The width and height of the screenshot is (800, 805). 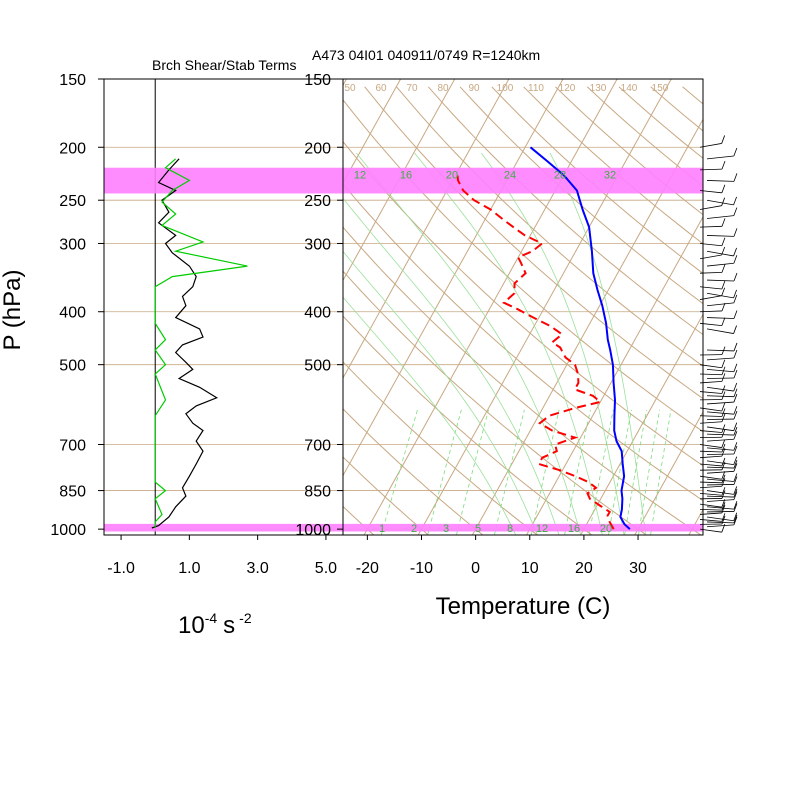 What do you see at coordinates (421, 568) in the screenshot?
I see `temperature-tick-label: -10` at bounding box center [421, 568].